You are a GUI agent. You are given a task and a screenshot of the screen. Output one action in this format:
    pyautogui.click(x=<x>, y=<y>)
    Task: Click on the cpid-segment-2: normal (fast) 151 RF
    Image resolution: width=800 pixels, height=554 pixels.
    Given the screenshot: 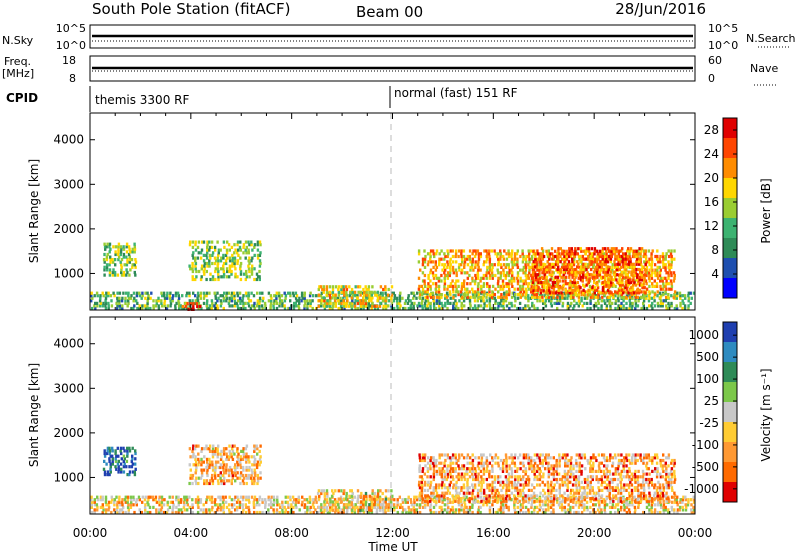 What is the action you would take?
    pyautogui.click(x=456, y=93)
    